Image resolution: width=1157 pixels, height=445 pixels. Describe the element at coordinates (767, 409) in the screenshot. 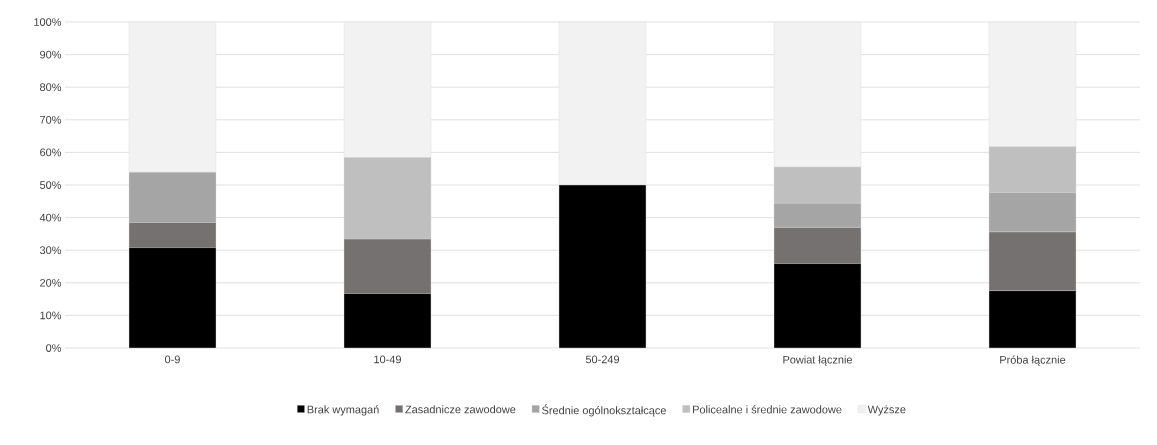

I see `legend-label: Policealne i średnie zawodowe` at that location.